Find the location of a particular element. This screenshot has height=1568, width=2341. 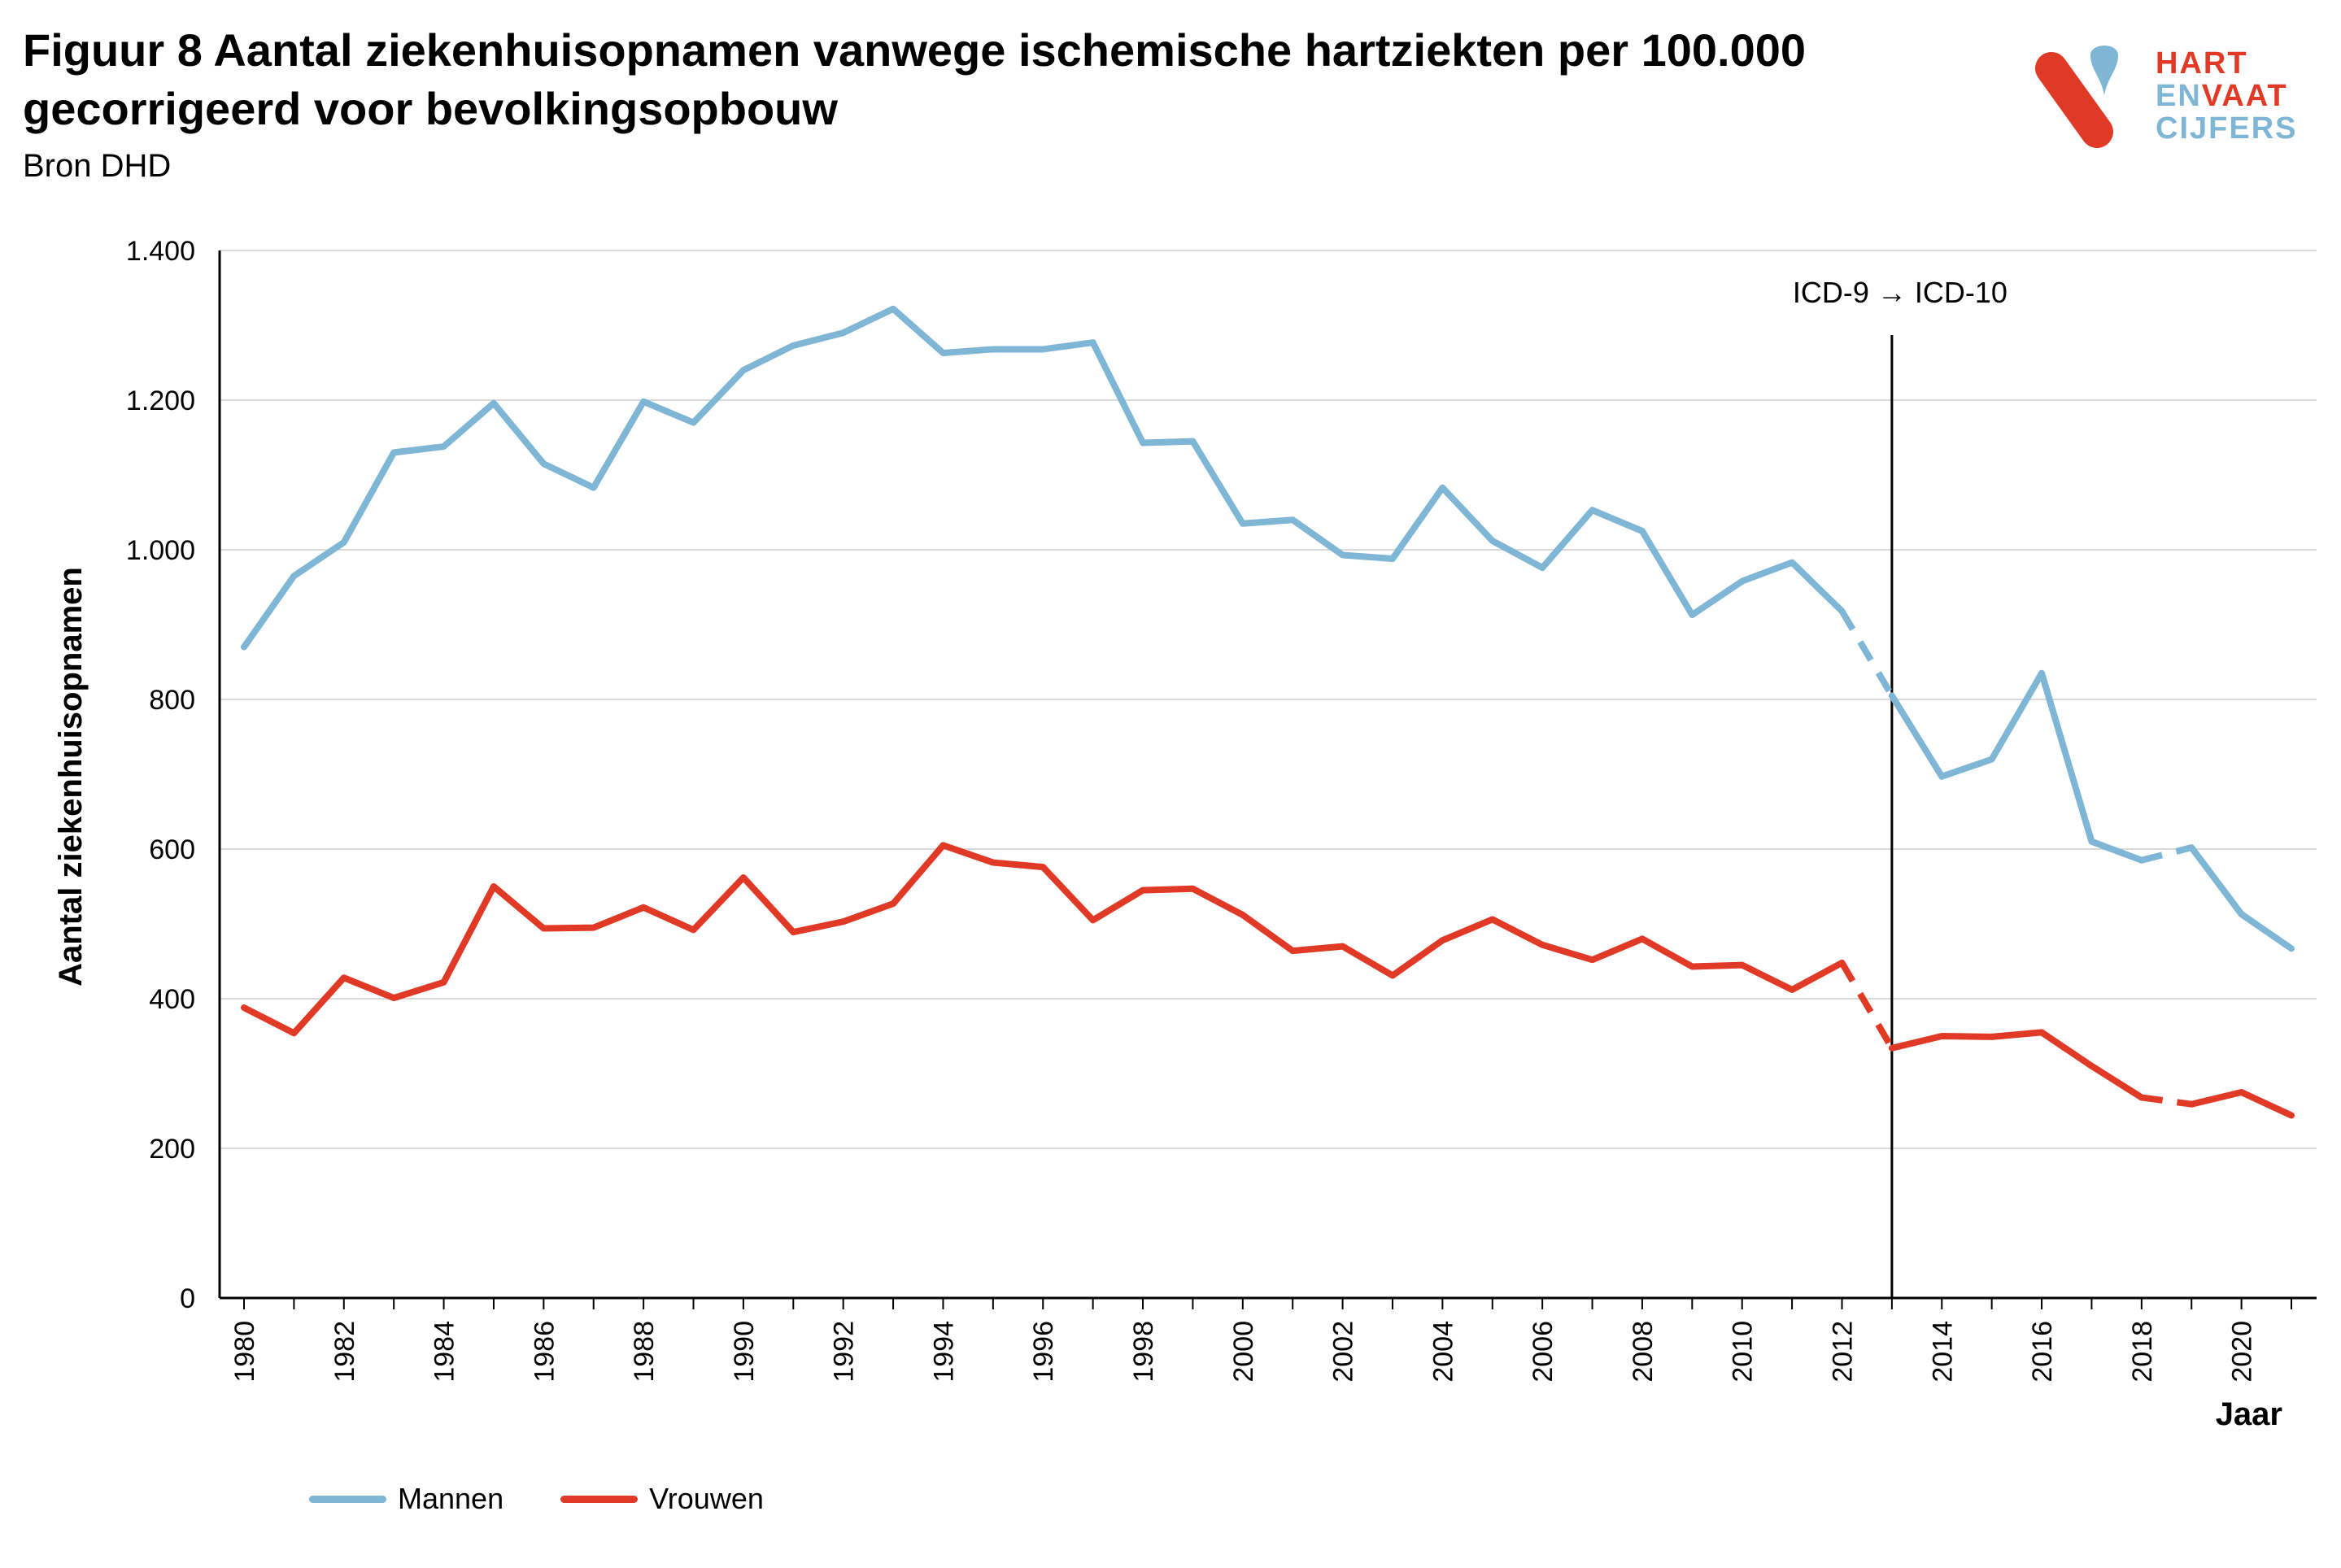

legend-label: Mannen is located at coordinates (451, 1498).